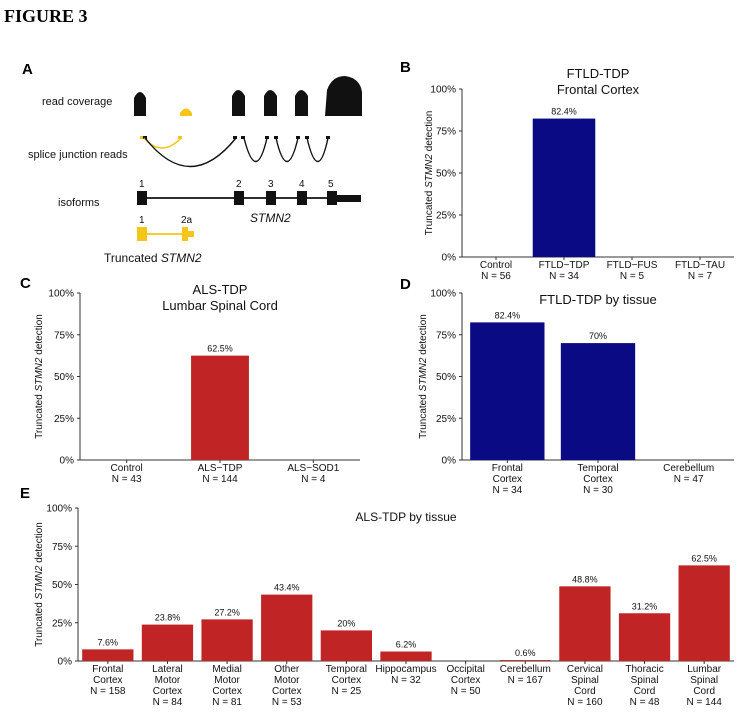 The width and height of the screenshot is (747, 713). I want to click on x-n-label: N = 7, so click(700, 276).